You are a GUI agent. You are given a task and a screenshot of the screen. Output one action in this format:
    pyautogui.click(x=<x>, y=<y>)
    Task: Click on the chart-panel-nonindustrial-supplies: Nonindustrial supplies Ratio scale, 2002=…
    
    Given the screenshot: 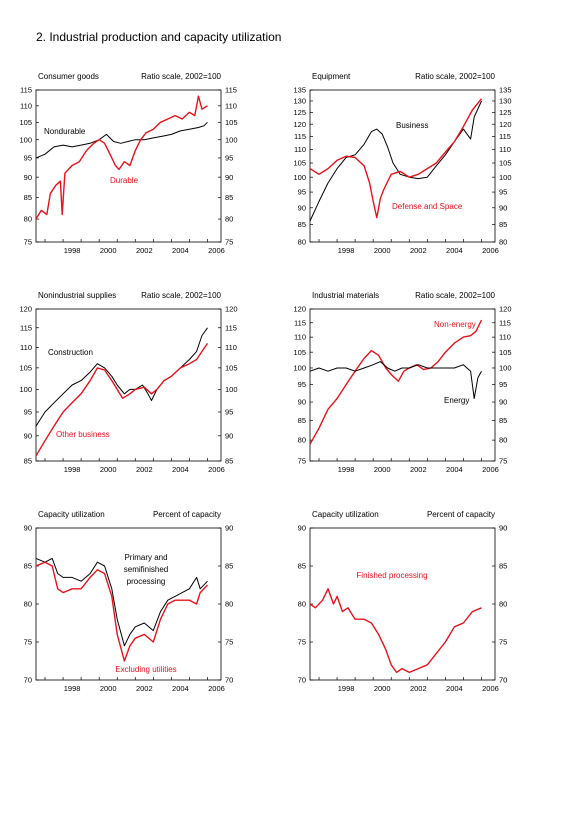 What is the action you would take?
    pyautogui.click(x=128, y=382)
    